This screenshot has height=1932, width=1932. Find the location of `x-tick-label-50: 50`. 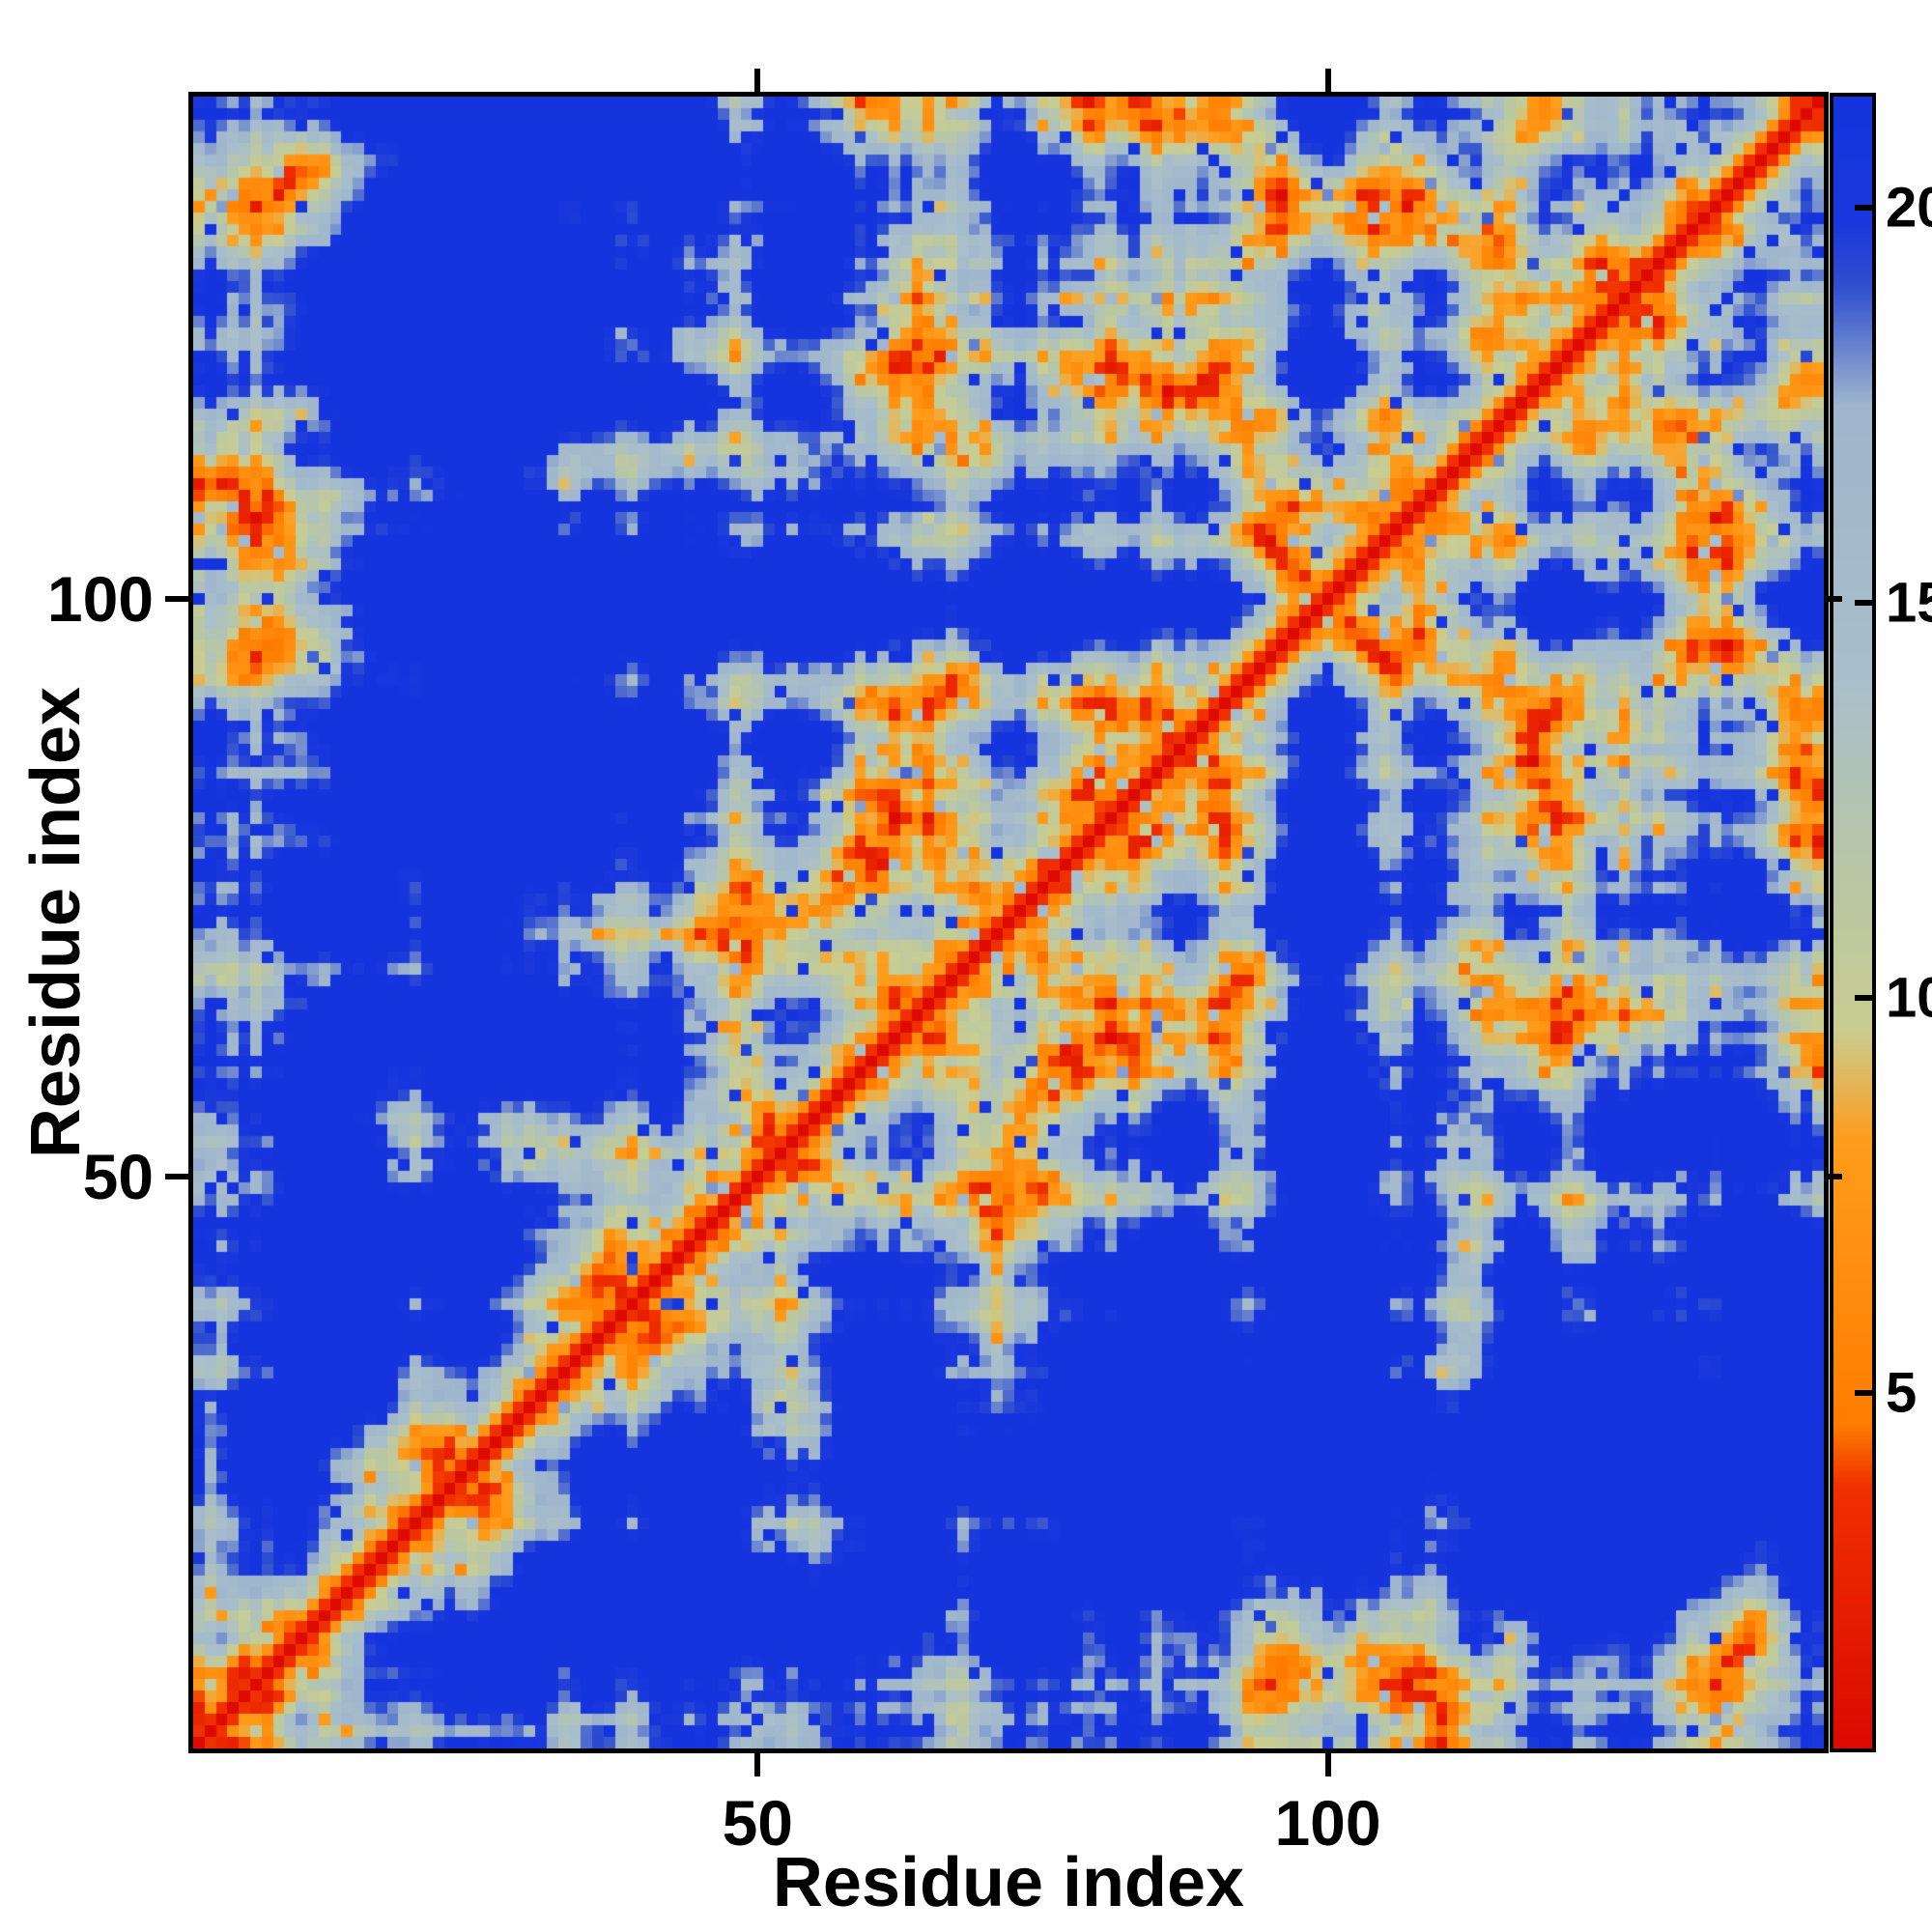

x-tick-label-50: 50 is located at coordinates (758, 1823).